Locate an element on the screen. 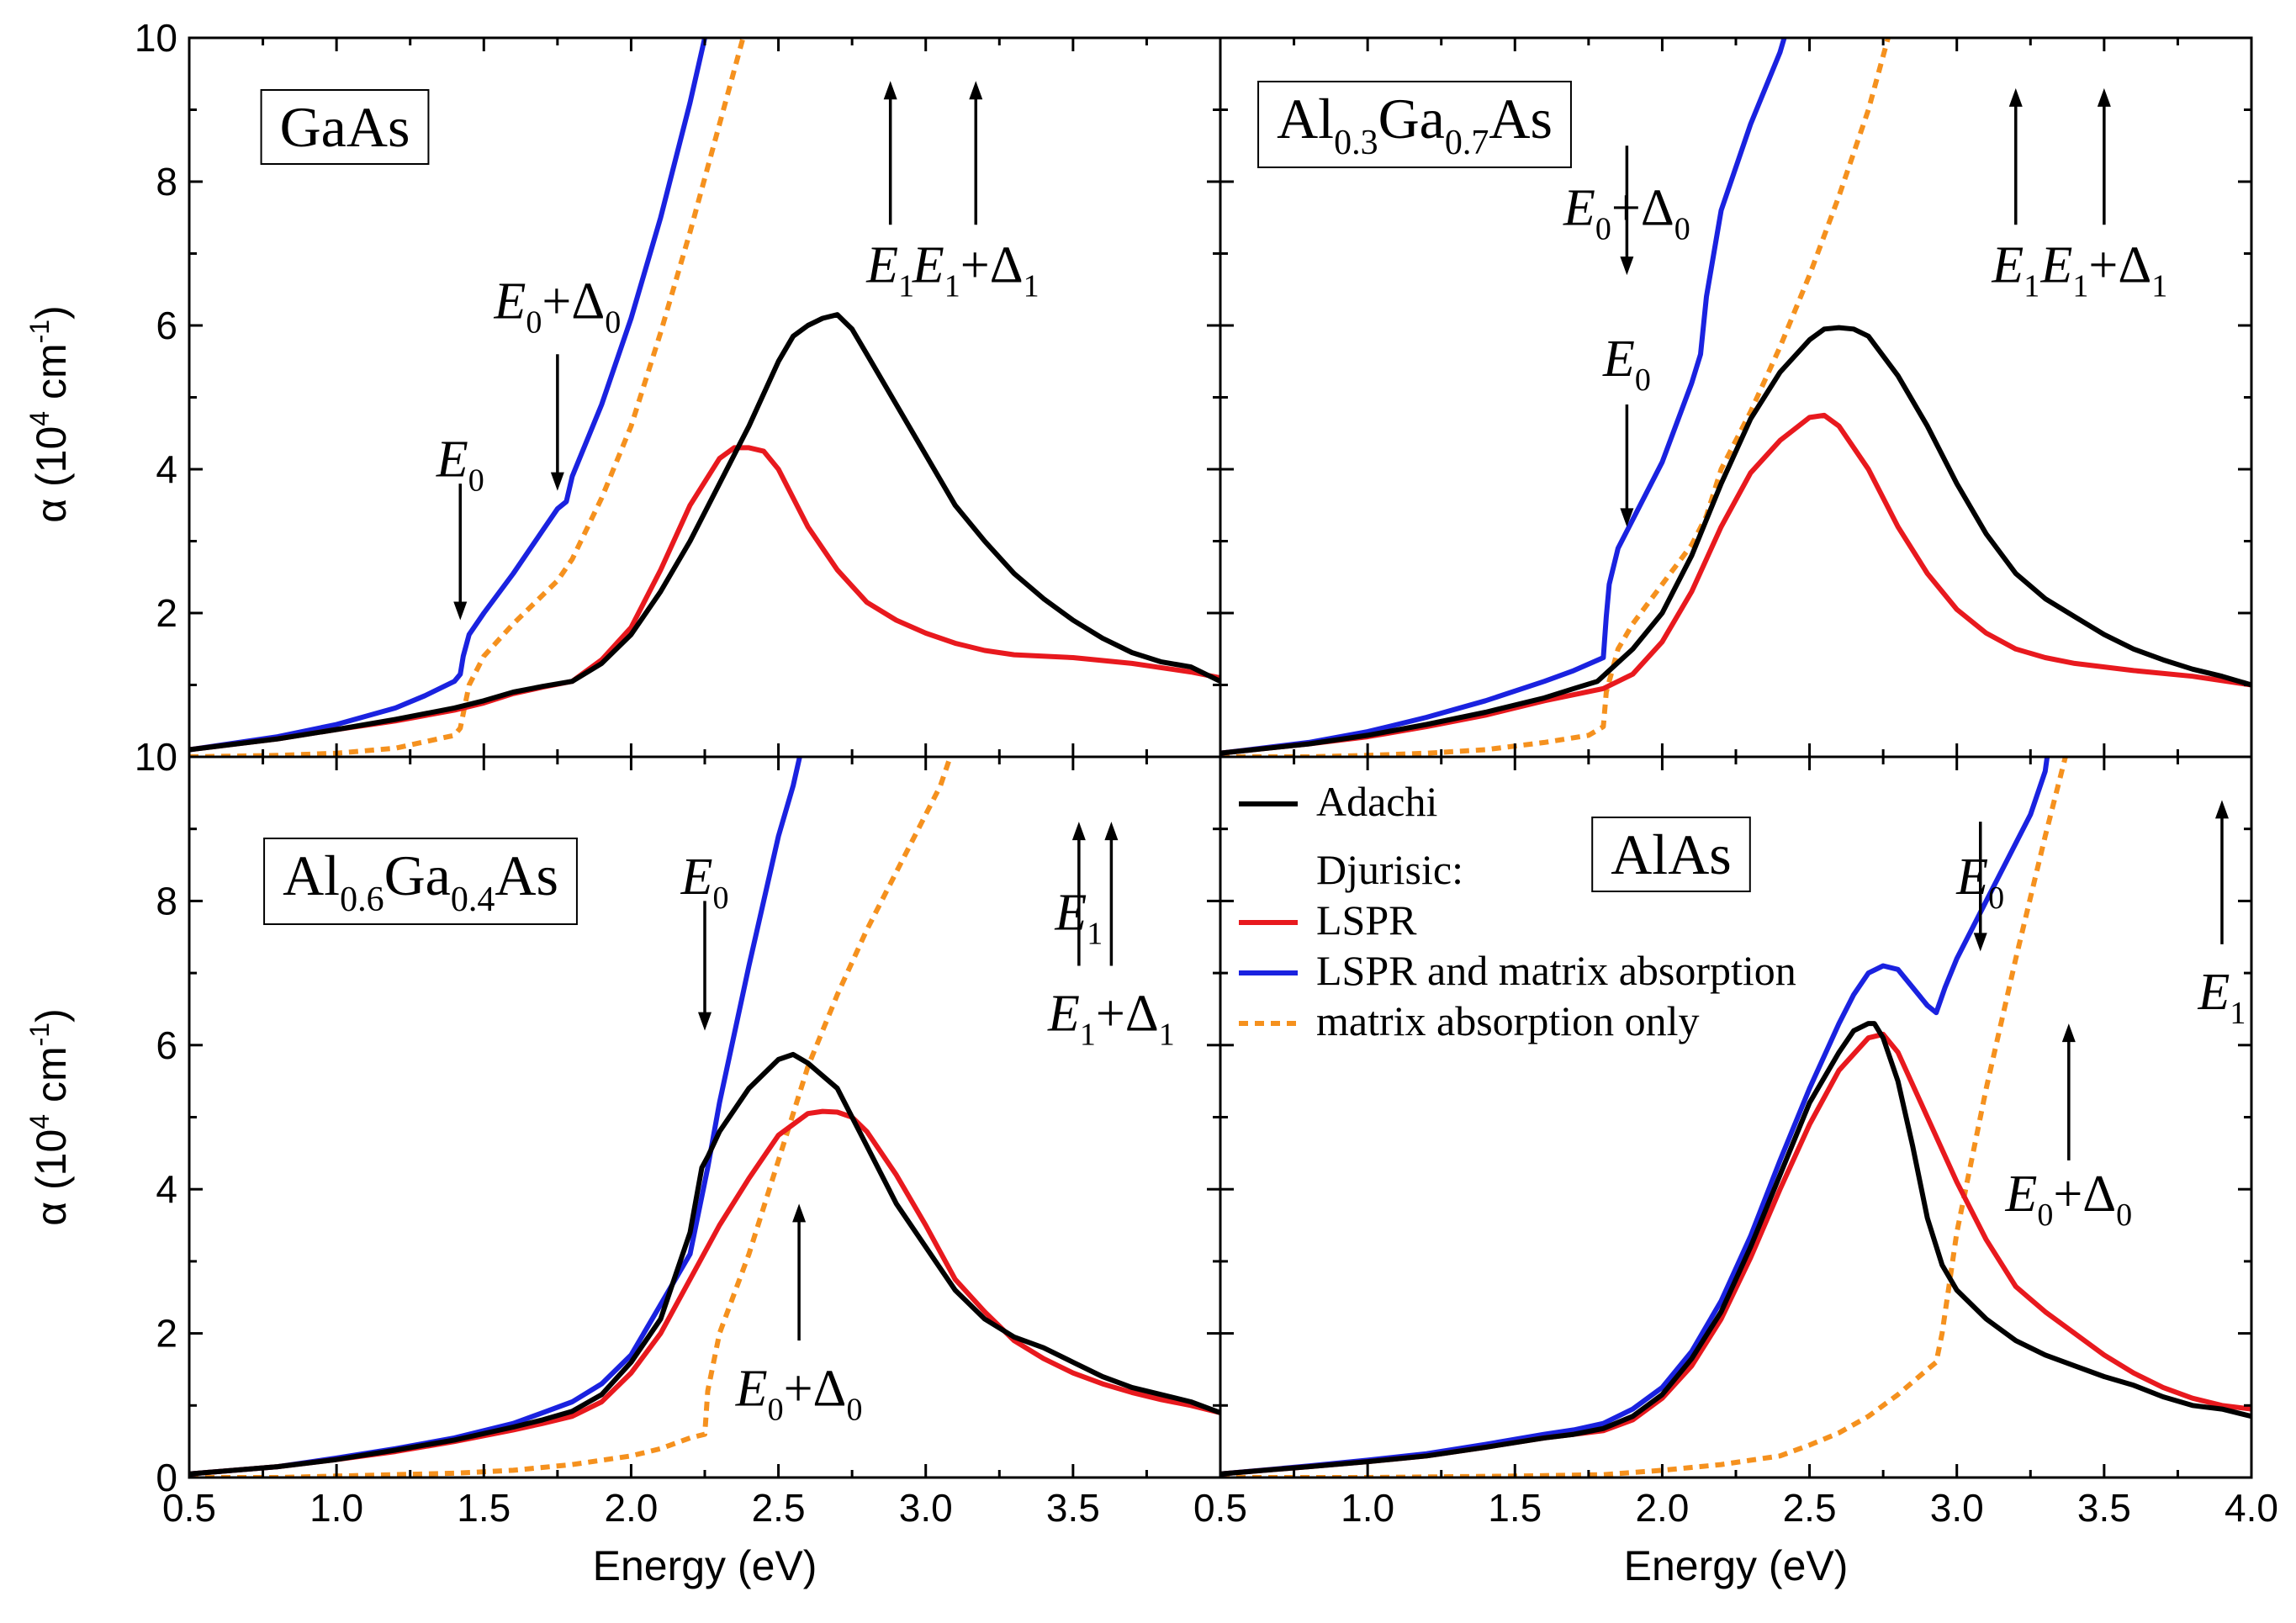  x-tick-label: 0.5 is located at coordinates (189, 1508).